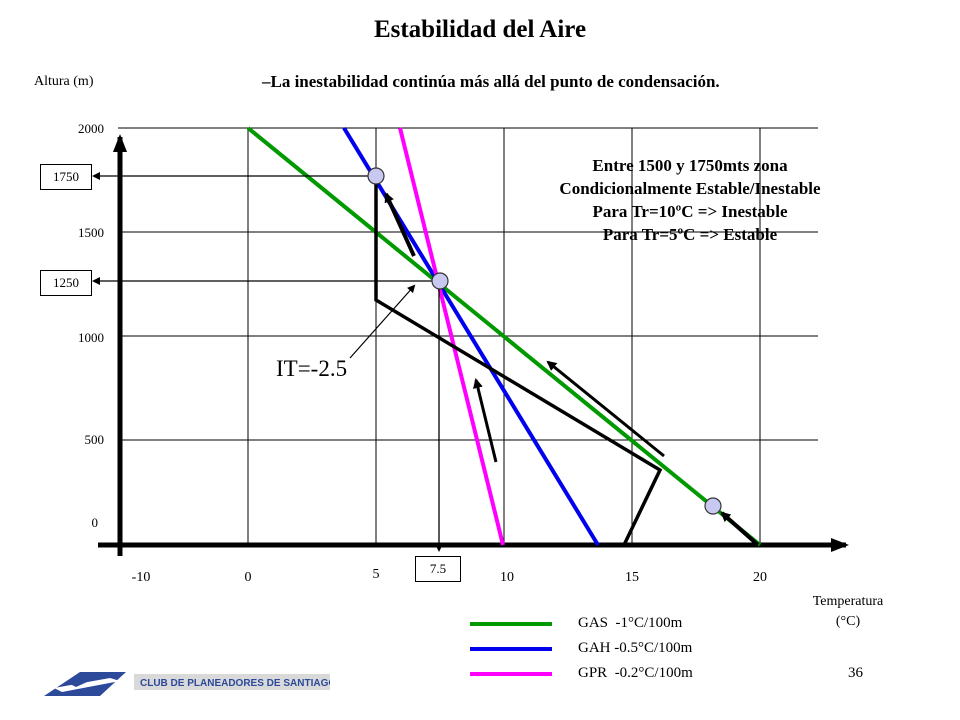 The width and height of the screenshot is (960, 720). Describe the element at coordinates (91, 232) in the screenshot. I see `y-tick-1500: 1500` at that location.